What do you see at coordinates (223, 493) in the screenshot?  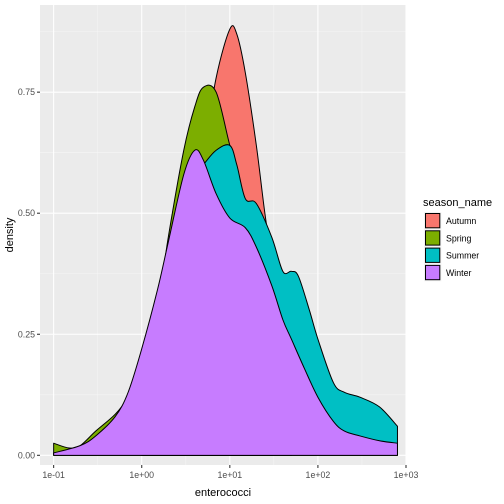 I see `x-axis-title: enterococci` at bounding box center [223, 493].